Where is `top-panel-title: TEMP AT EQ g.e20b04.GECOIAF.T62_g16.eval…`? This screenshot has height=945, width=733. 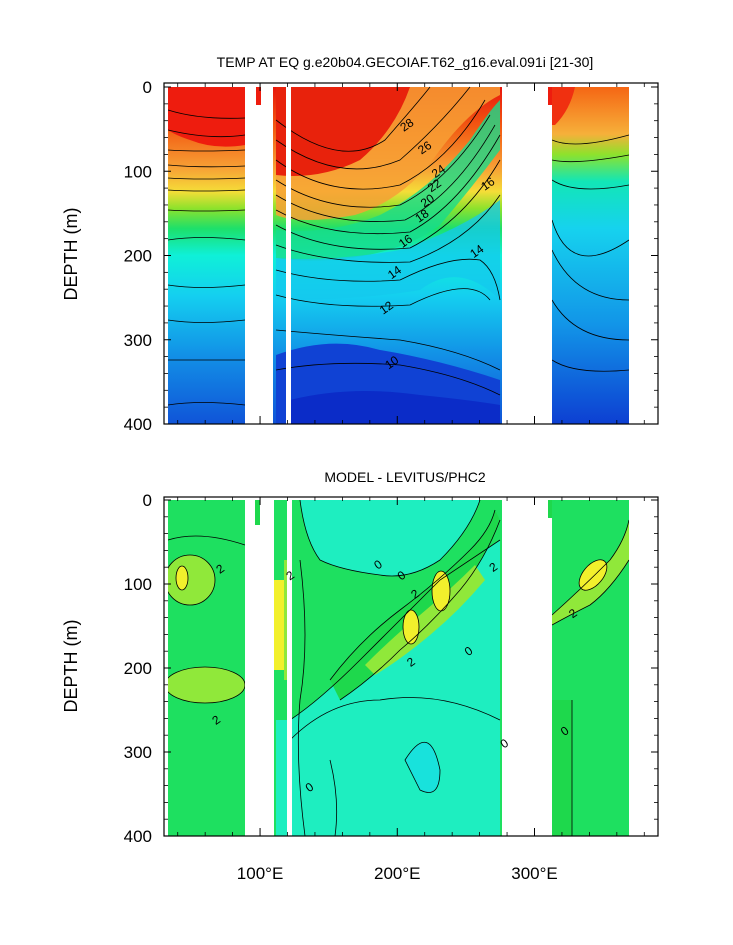
top-panel-title: TEMP AT EQ g.e20b04.GECOIAF.T62_g16.eval… is located at coordinates (405, 62).